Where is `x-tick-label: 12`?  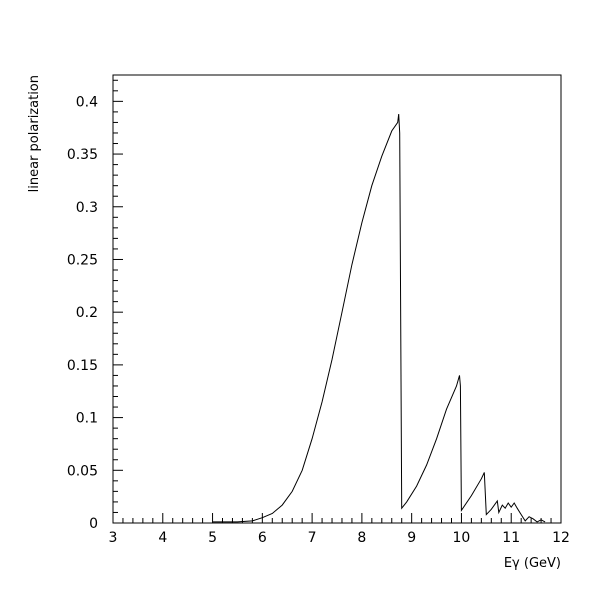 x-tick-label: 12 is located at coordinates (561, 538).